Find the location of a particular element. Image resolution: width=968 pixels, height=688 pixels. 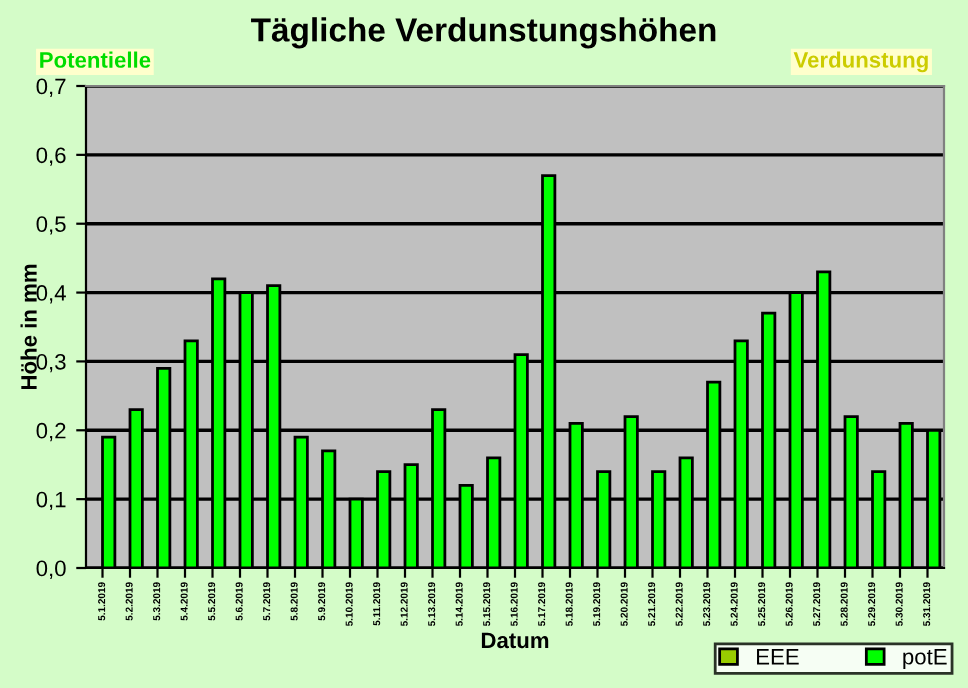

y-tick-label: 0,3 is located at coordinates (51, 363).